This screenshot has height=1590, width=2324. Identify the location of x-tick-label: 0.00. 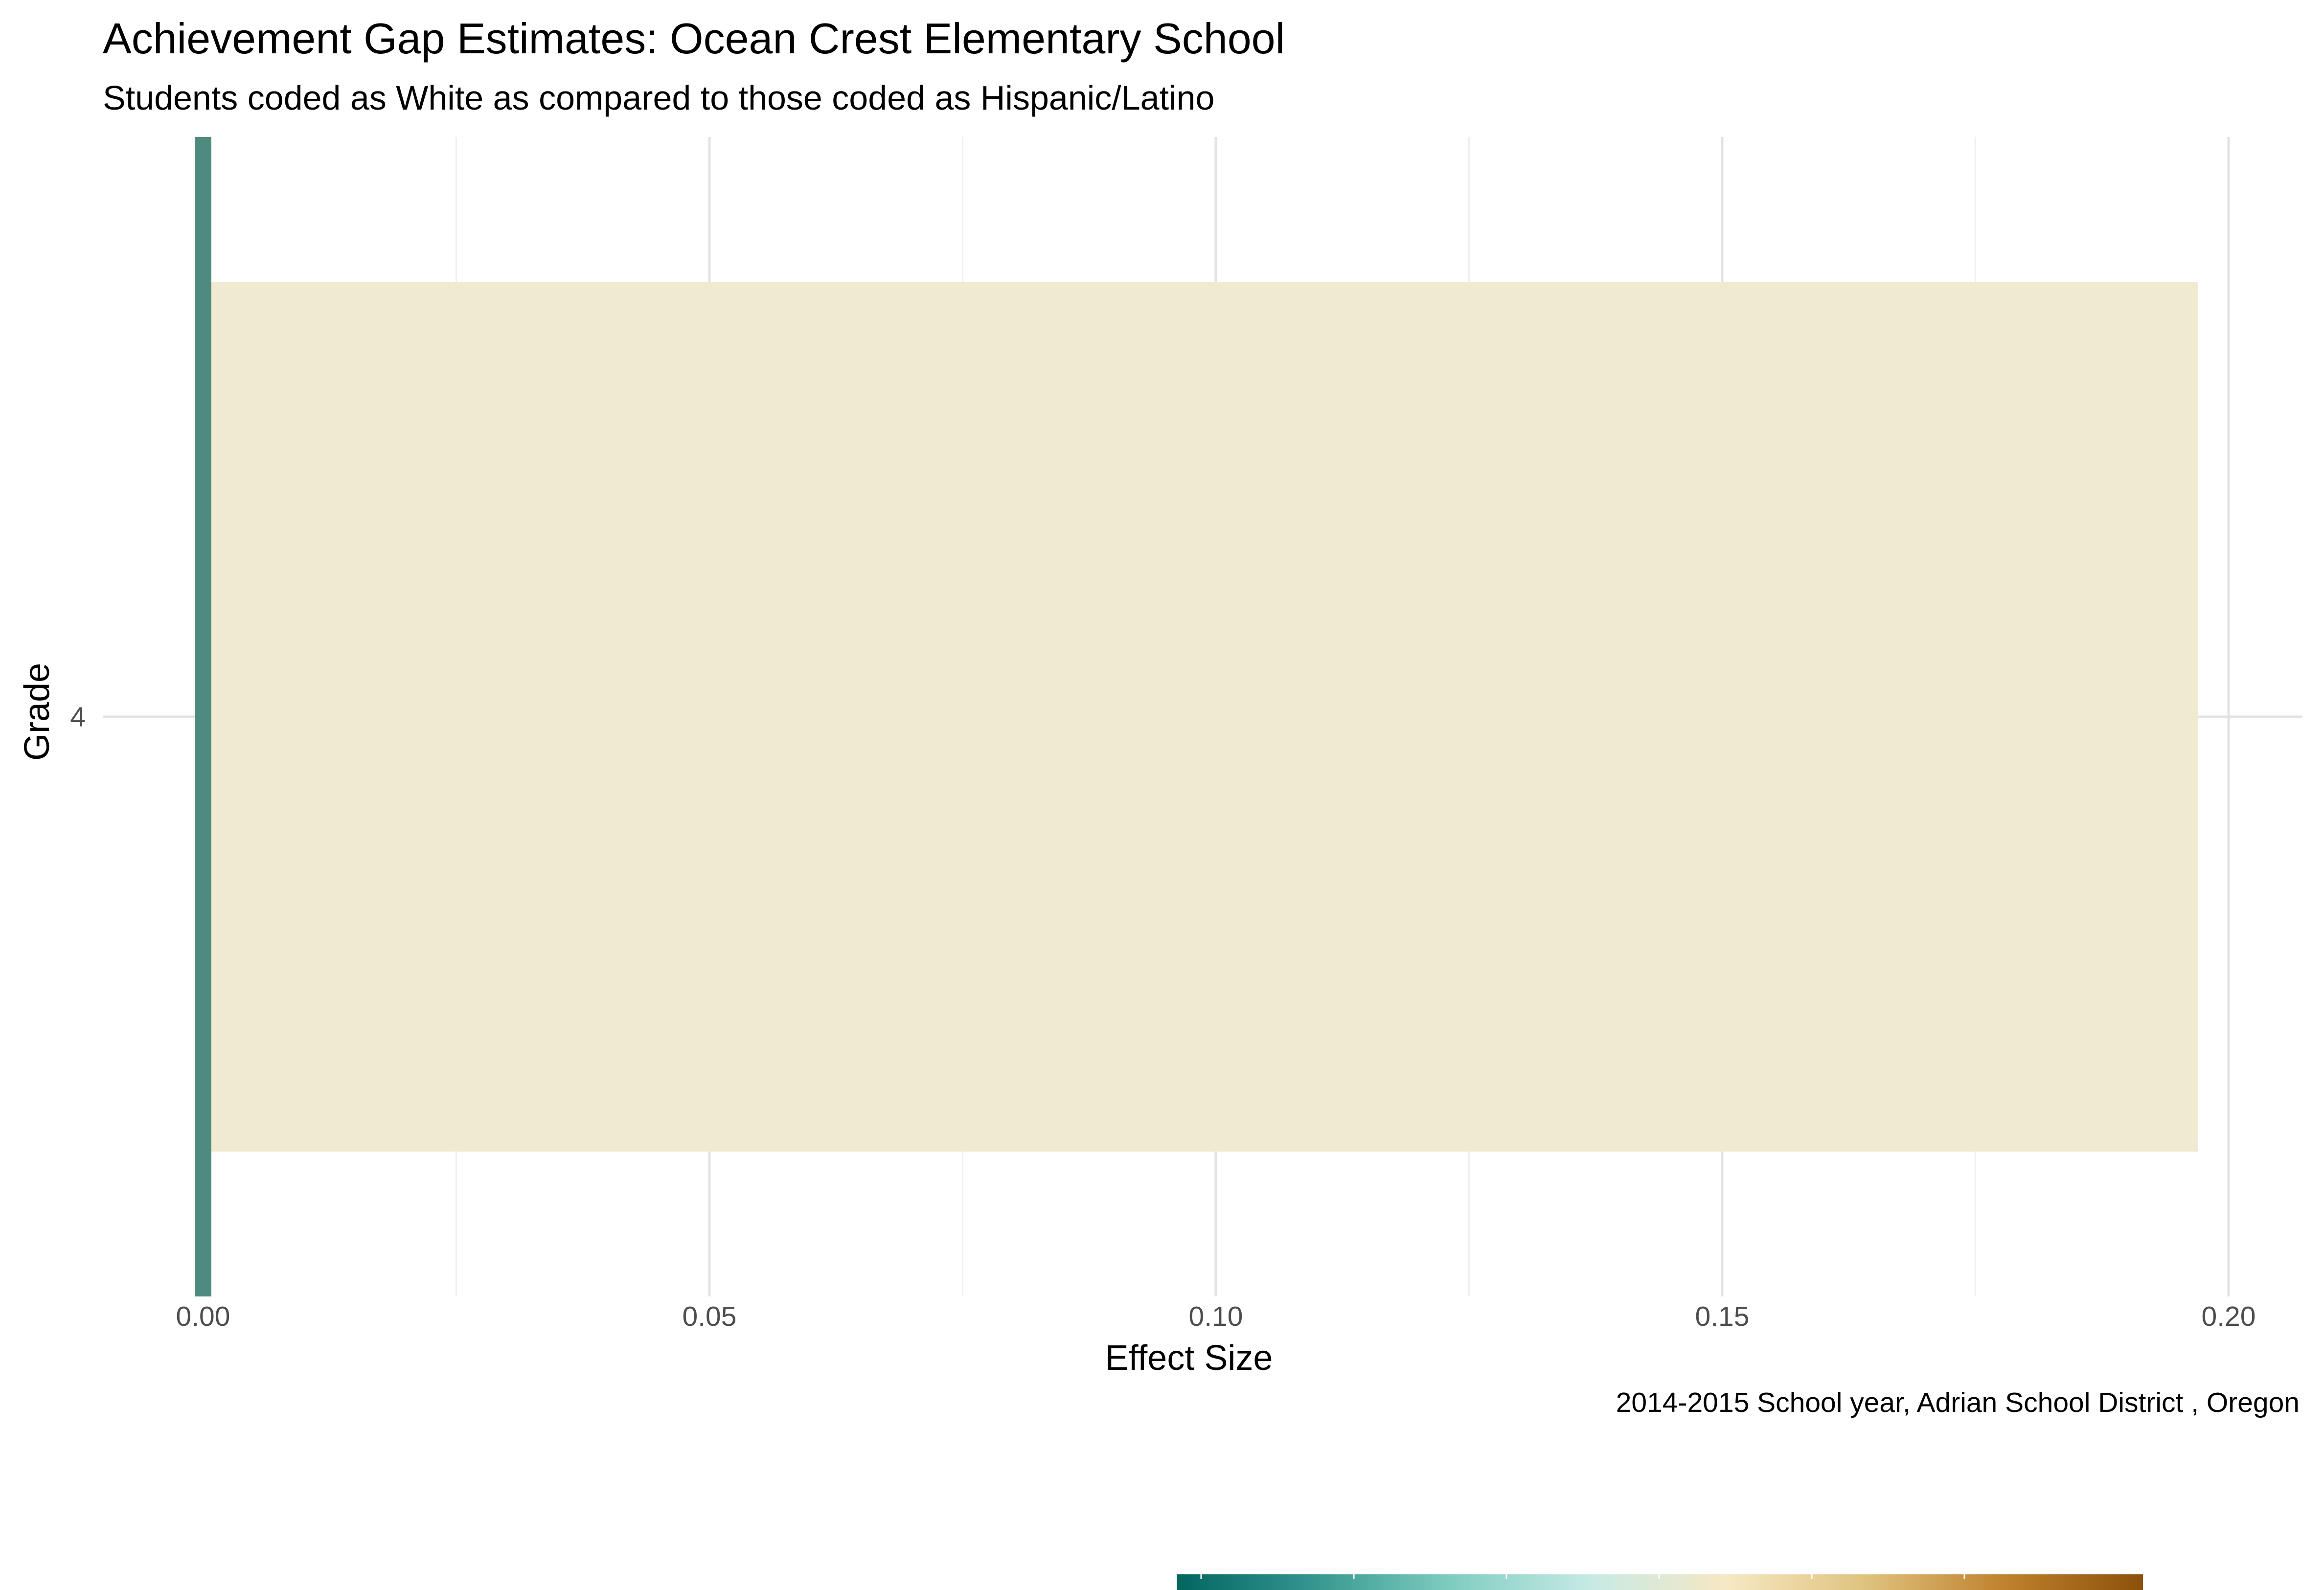
(203, 1317).